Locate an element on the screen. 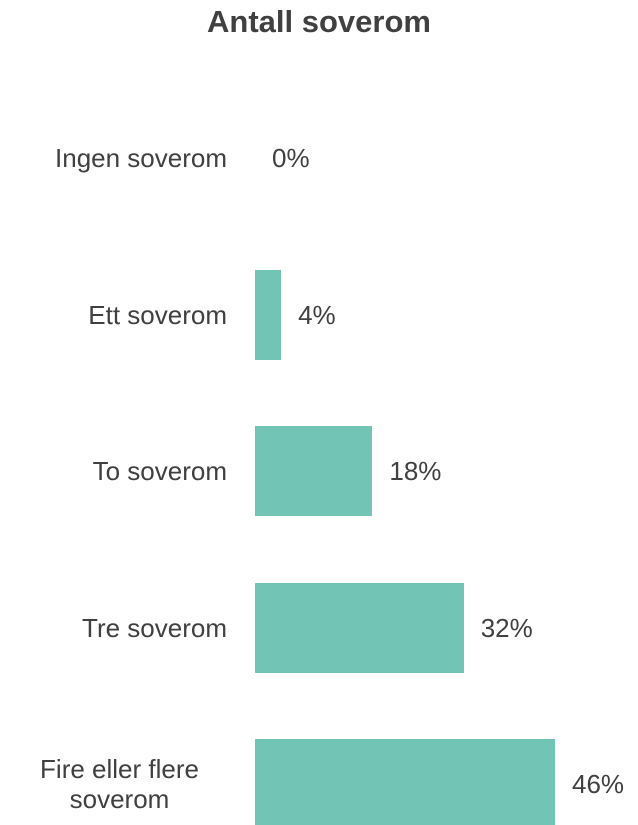 This screenshot has width=638, height=825. data-label: 4% is located at coordinates (317, 314).